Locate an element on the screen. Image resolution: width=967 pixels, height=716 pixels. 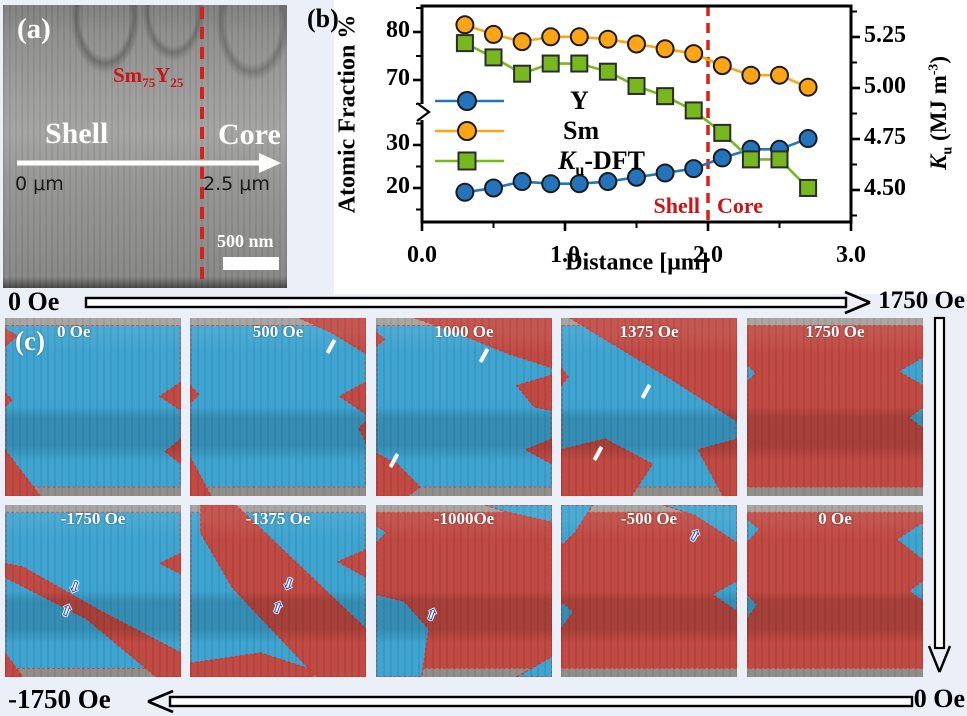
field-value-label: -1375 Oe is located at coordinates (278, 518).